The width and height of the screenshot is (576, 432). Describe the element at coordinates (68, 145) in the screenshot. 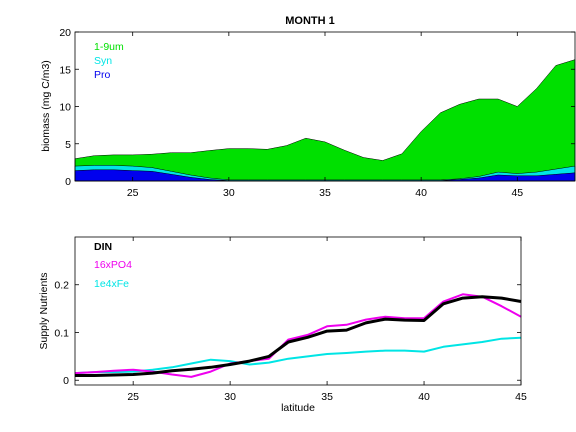

I see `y-tick-label: 5` at that location.